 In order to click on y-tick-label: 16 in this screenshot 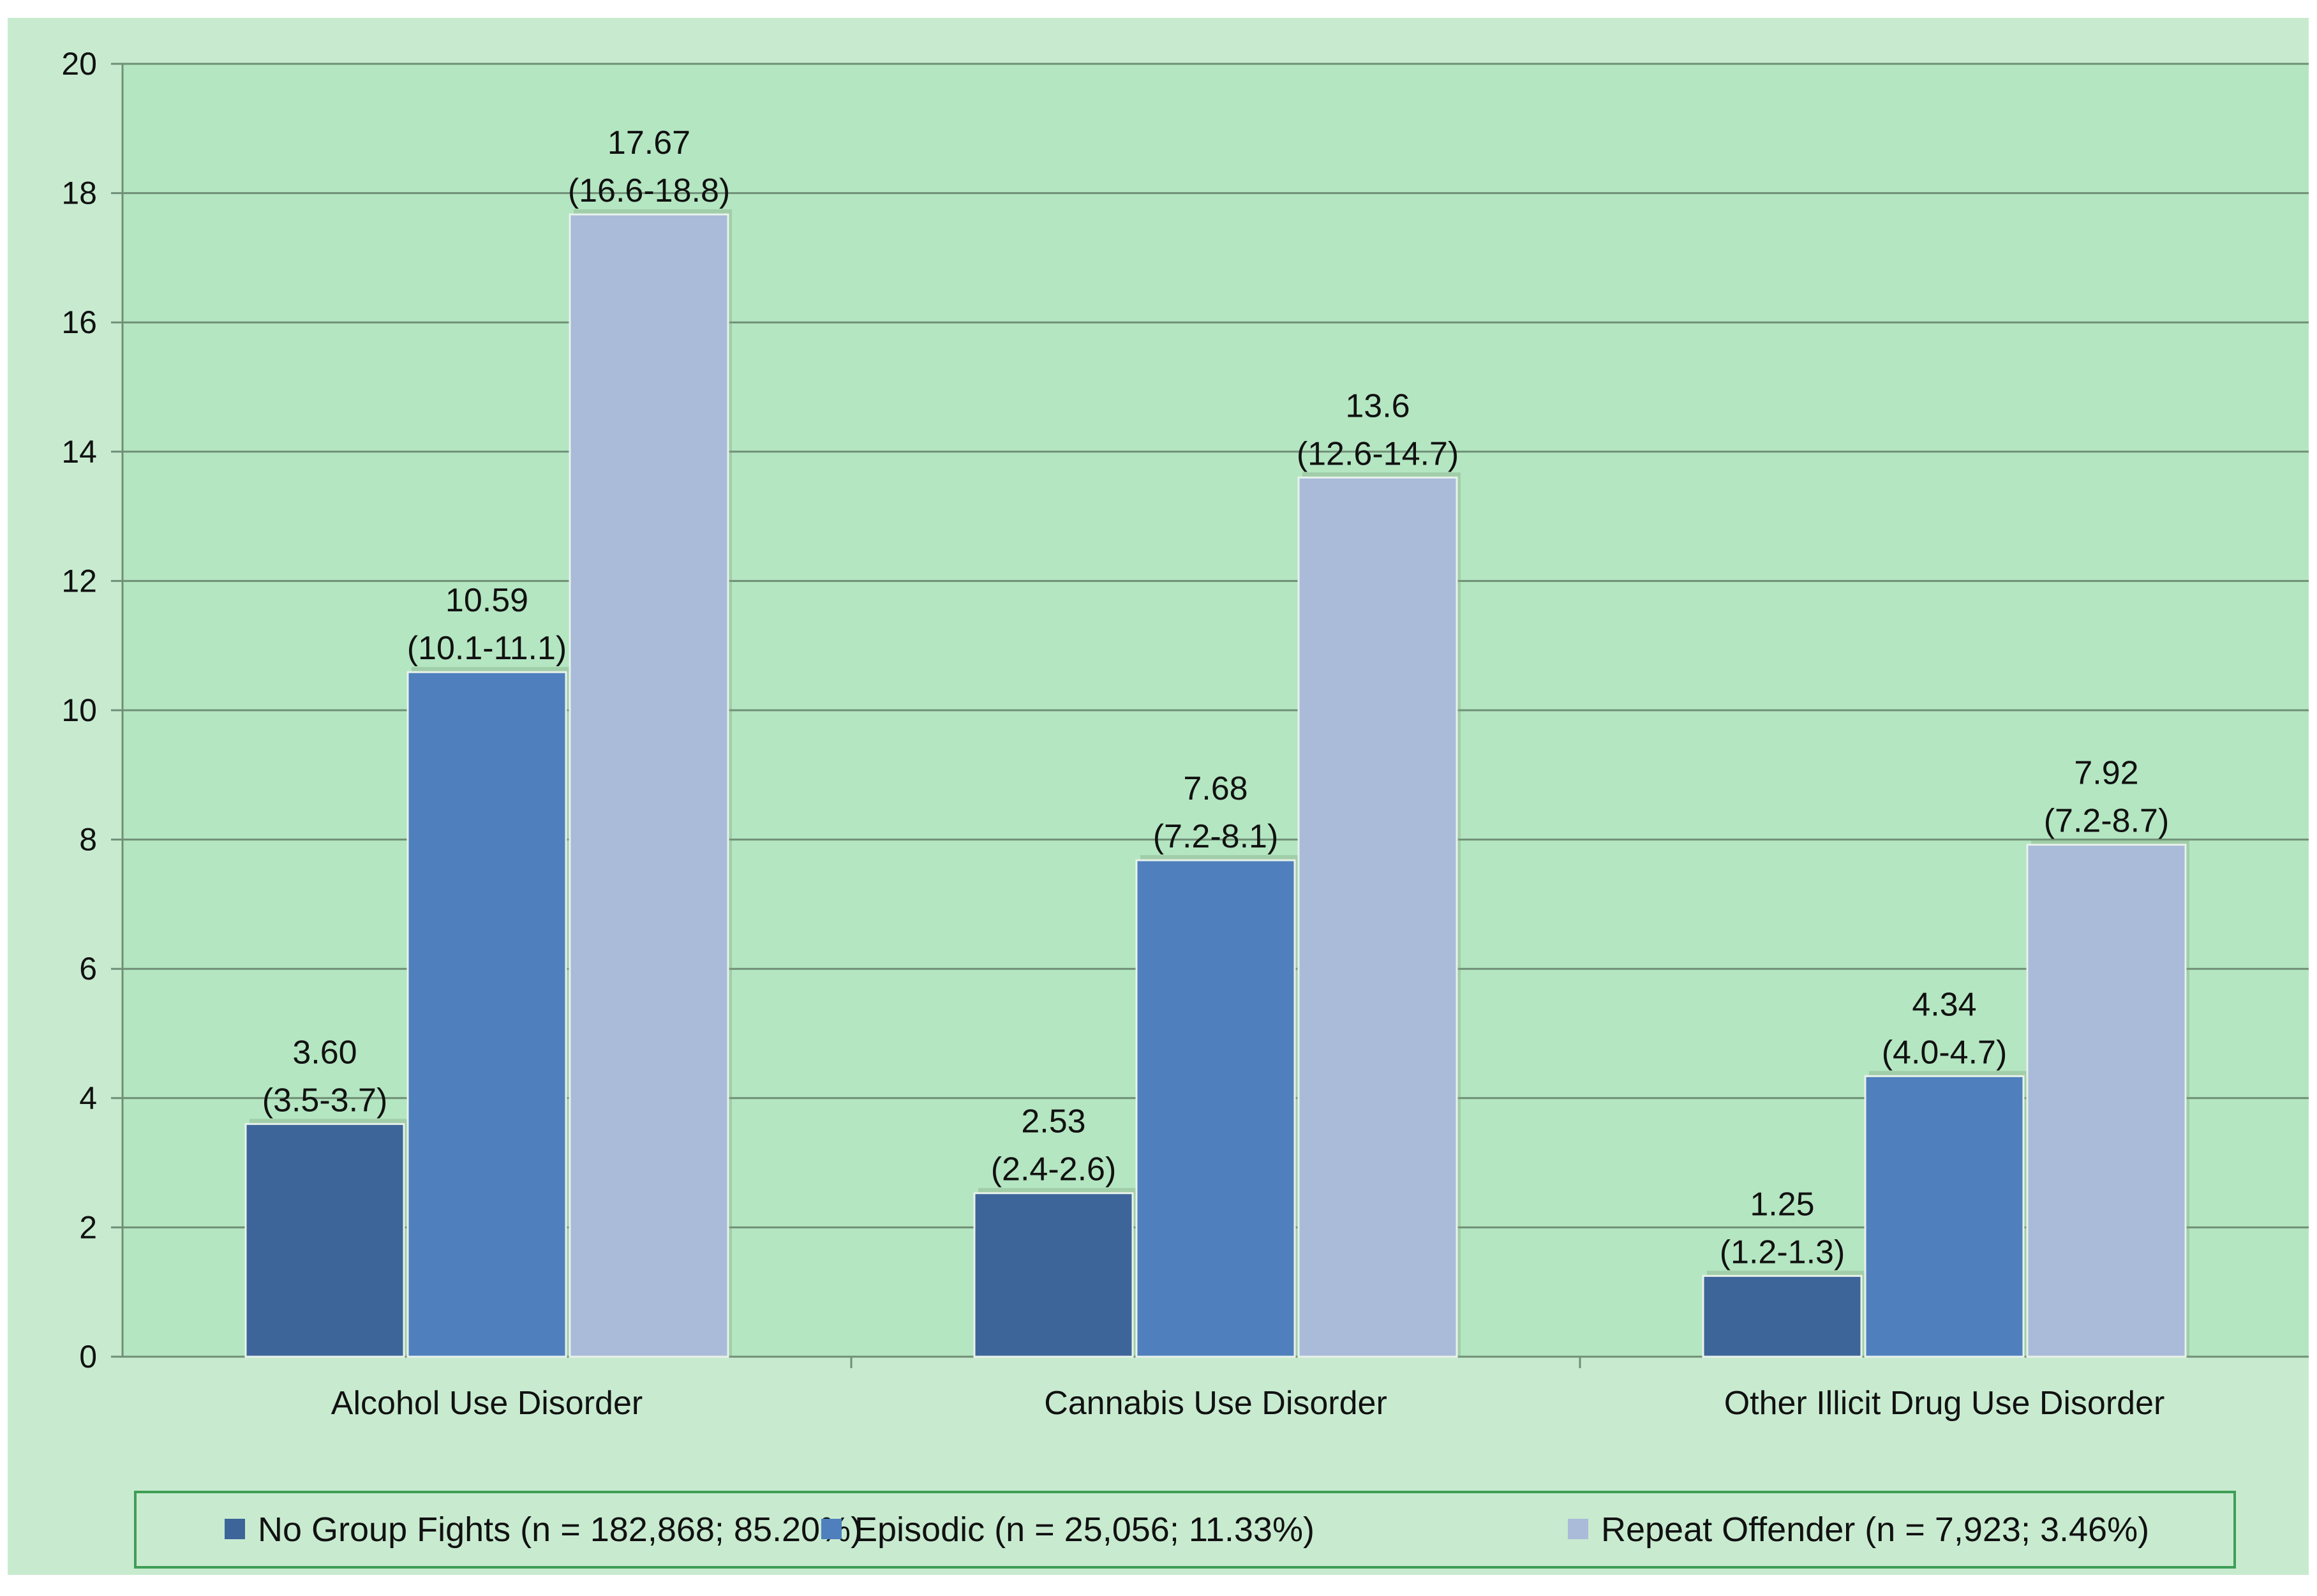, I will do `click(79, 322)`.